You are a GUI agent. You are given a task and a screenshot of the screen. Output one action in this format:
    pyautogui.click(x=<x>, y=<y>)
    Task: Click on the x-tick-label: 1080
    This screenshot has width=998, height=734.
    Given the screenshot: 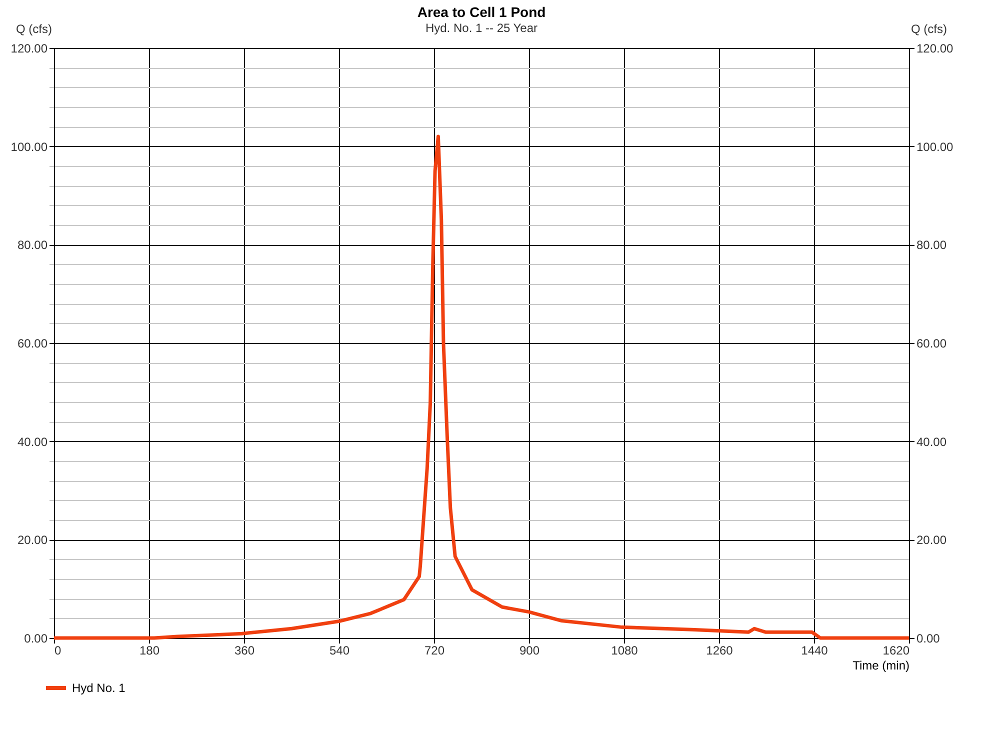 What is the action you would take?
    pyautogui.click(x=624, y=651)
    